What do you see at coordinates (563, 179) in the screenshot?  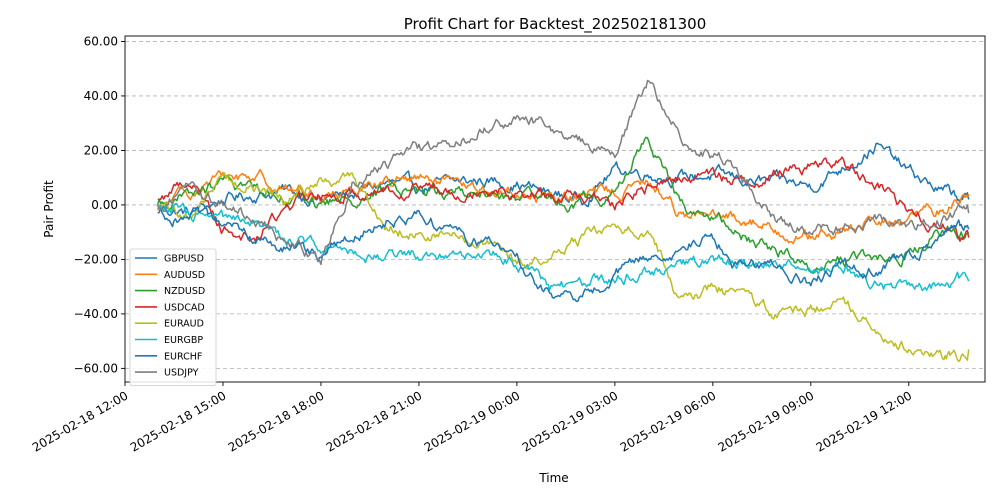 I see `series-line-gbpusd` at bounding box center [563, 179].